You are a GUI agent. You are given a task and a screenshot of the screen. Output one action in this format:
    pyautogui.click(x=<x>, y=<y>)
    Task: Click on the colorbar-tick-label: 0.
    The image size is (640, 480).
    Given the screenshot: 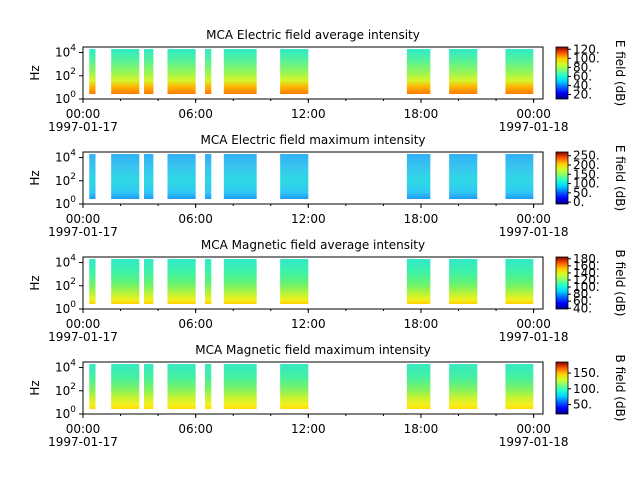 What is the action you would take?
    pyautogui.click(x=578, y=202)
    